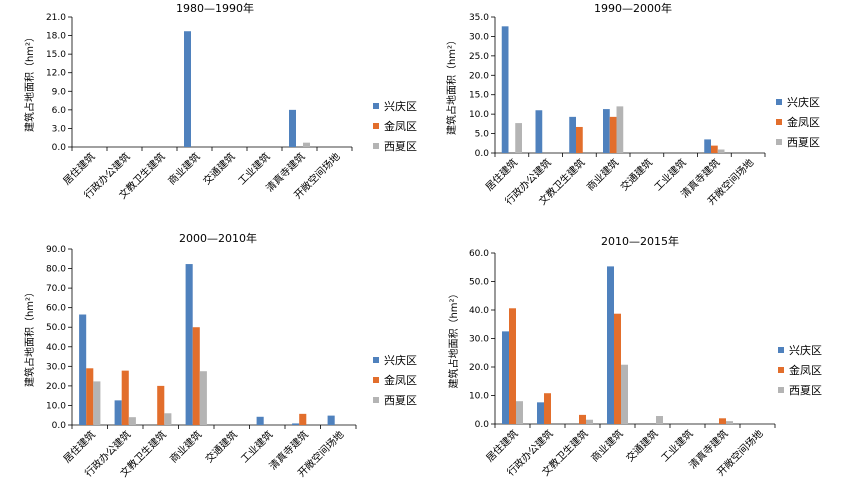  Describe the element at coordinates (633, 8) in the screenshot. I see `chart-title: 1990—2000年` at that location.